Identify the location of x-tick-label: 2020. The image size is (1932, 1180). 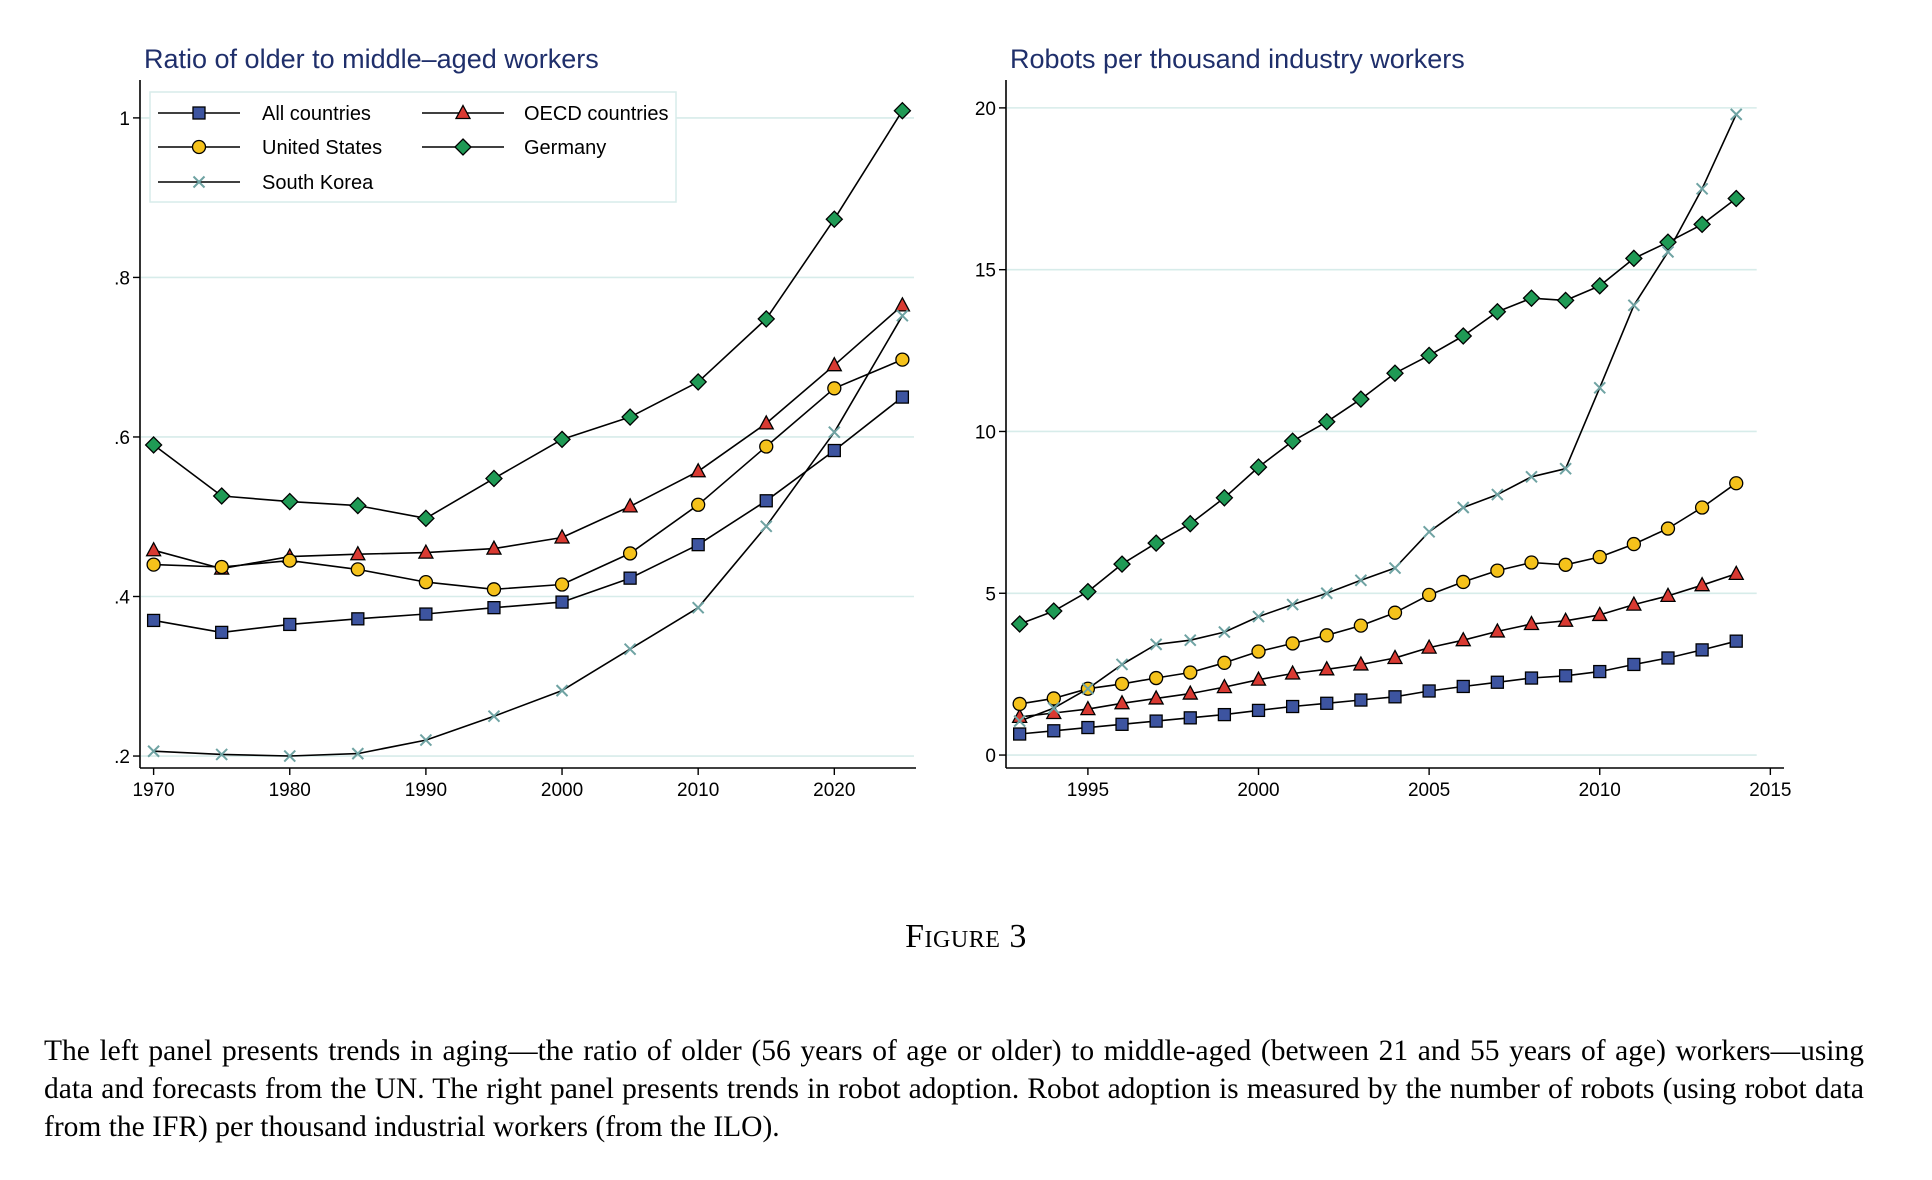
(834, 790).